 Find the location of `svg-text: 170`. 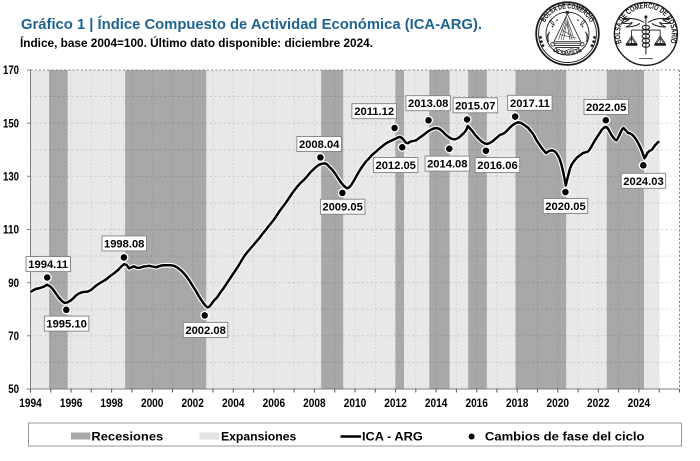

svg-text: 170 is located at coordinates (11, 70).